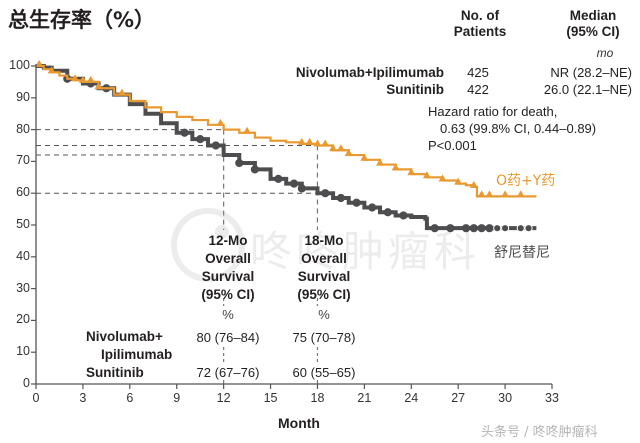 This screenshot has height=443, width=640. Describe the element at coordinates (23, 192) in the screenshot. I see `y-tick-label: 60` at that location.